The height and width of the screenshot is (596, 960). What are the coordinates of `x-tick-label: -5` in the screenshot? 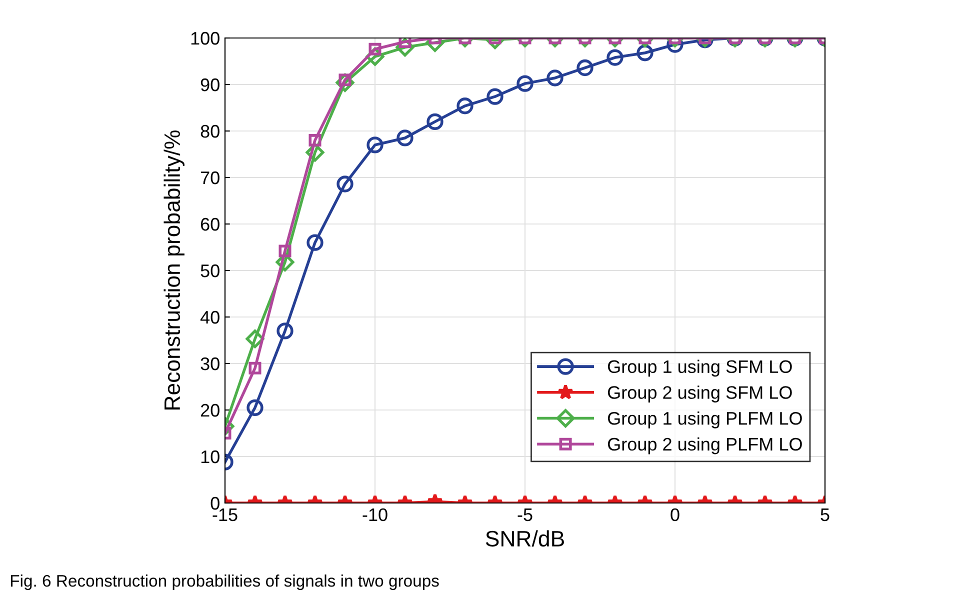 It's located at (525, 515).